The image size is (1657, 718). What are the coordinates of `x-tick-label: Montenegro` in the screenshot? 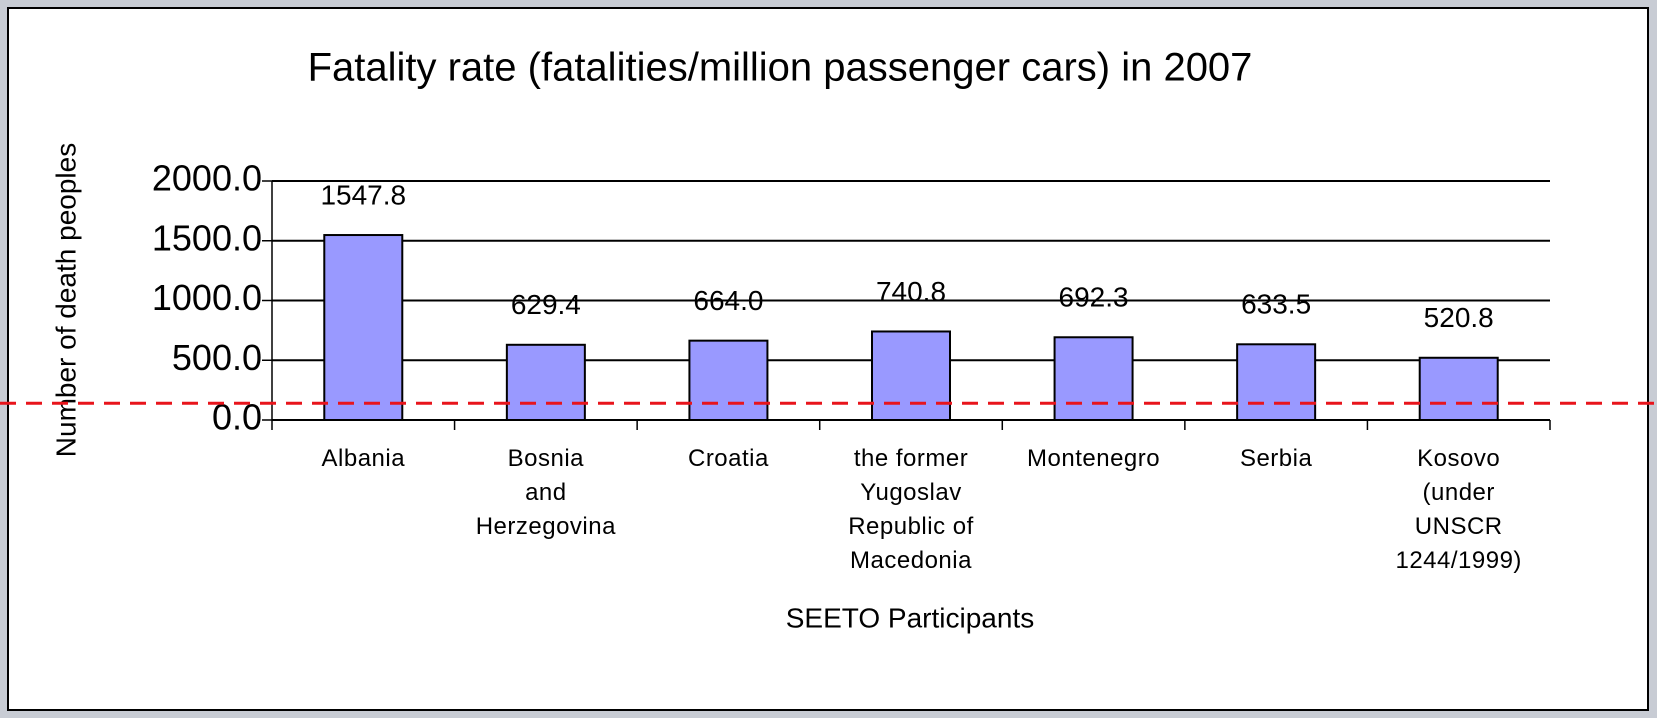 It's located at (1094, 458).